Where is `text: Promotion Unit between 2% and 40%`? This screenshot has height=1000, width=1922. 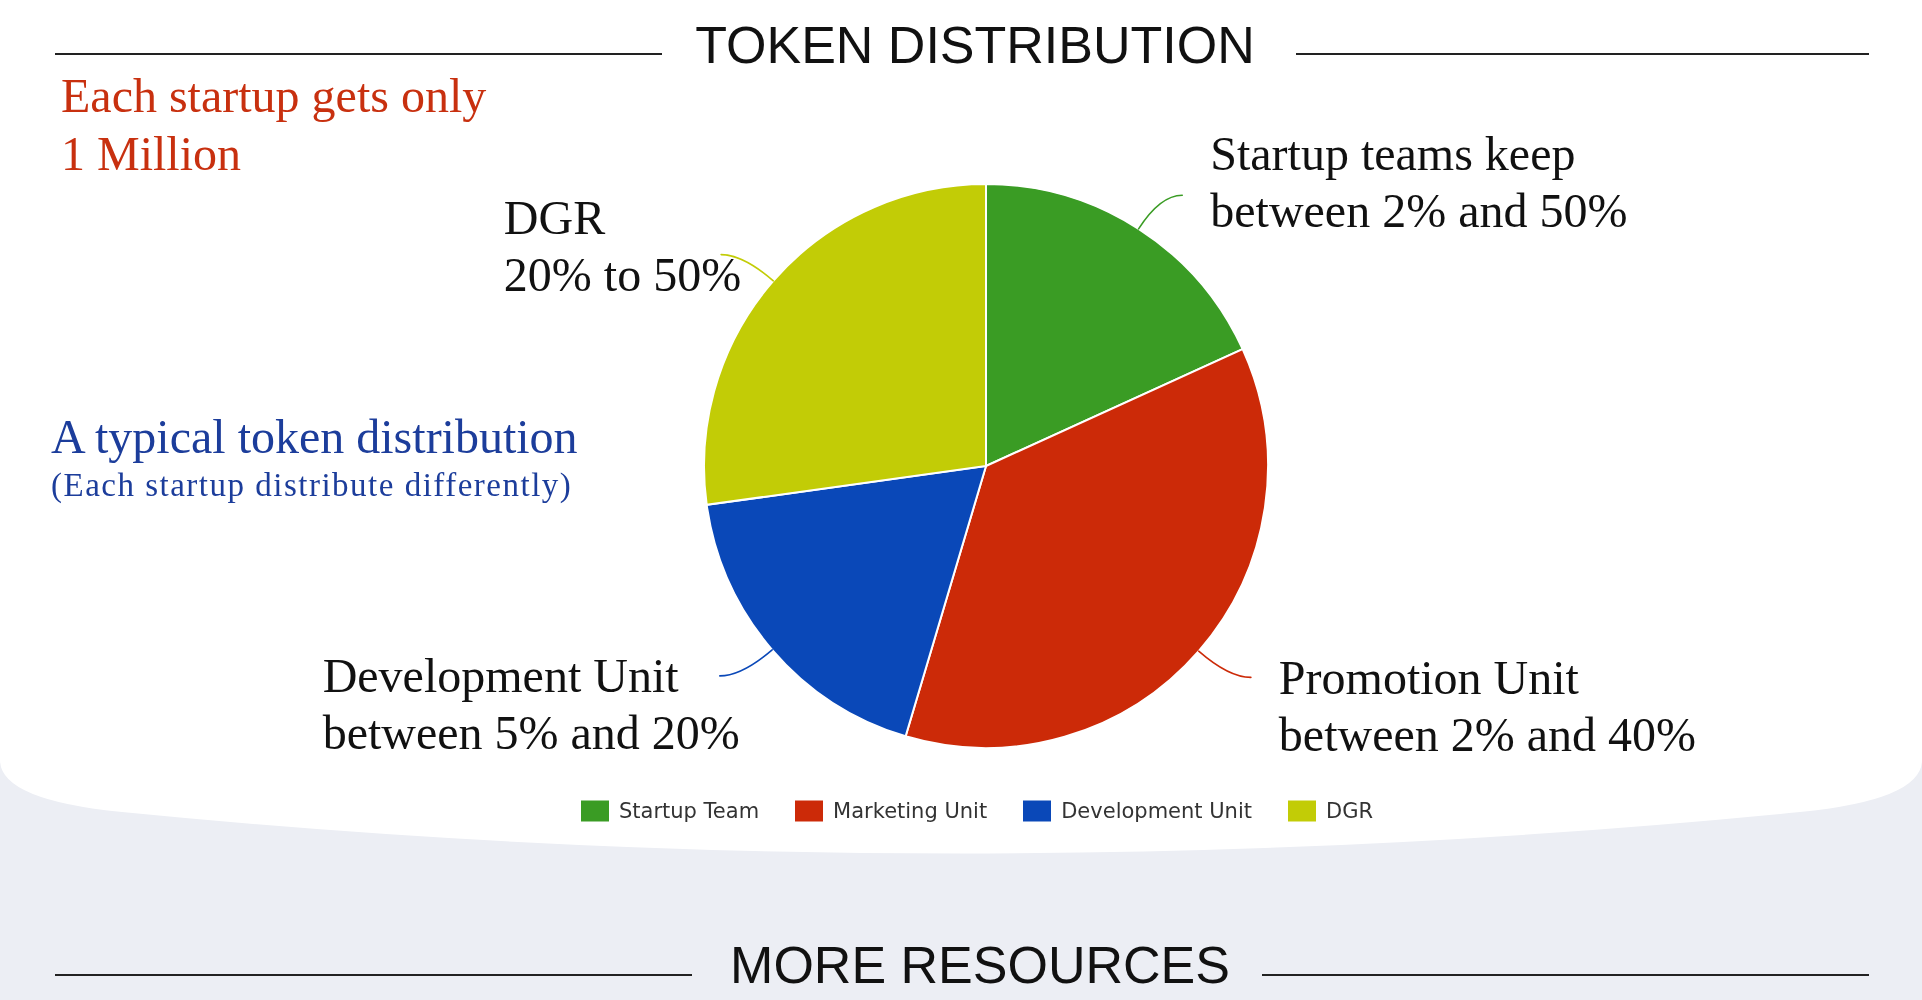 text: Promotion Unit between 2% and 40% is located at coordinates (1487, 705).